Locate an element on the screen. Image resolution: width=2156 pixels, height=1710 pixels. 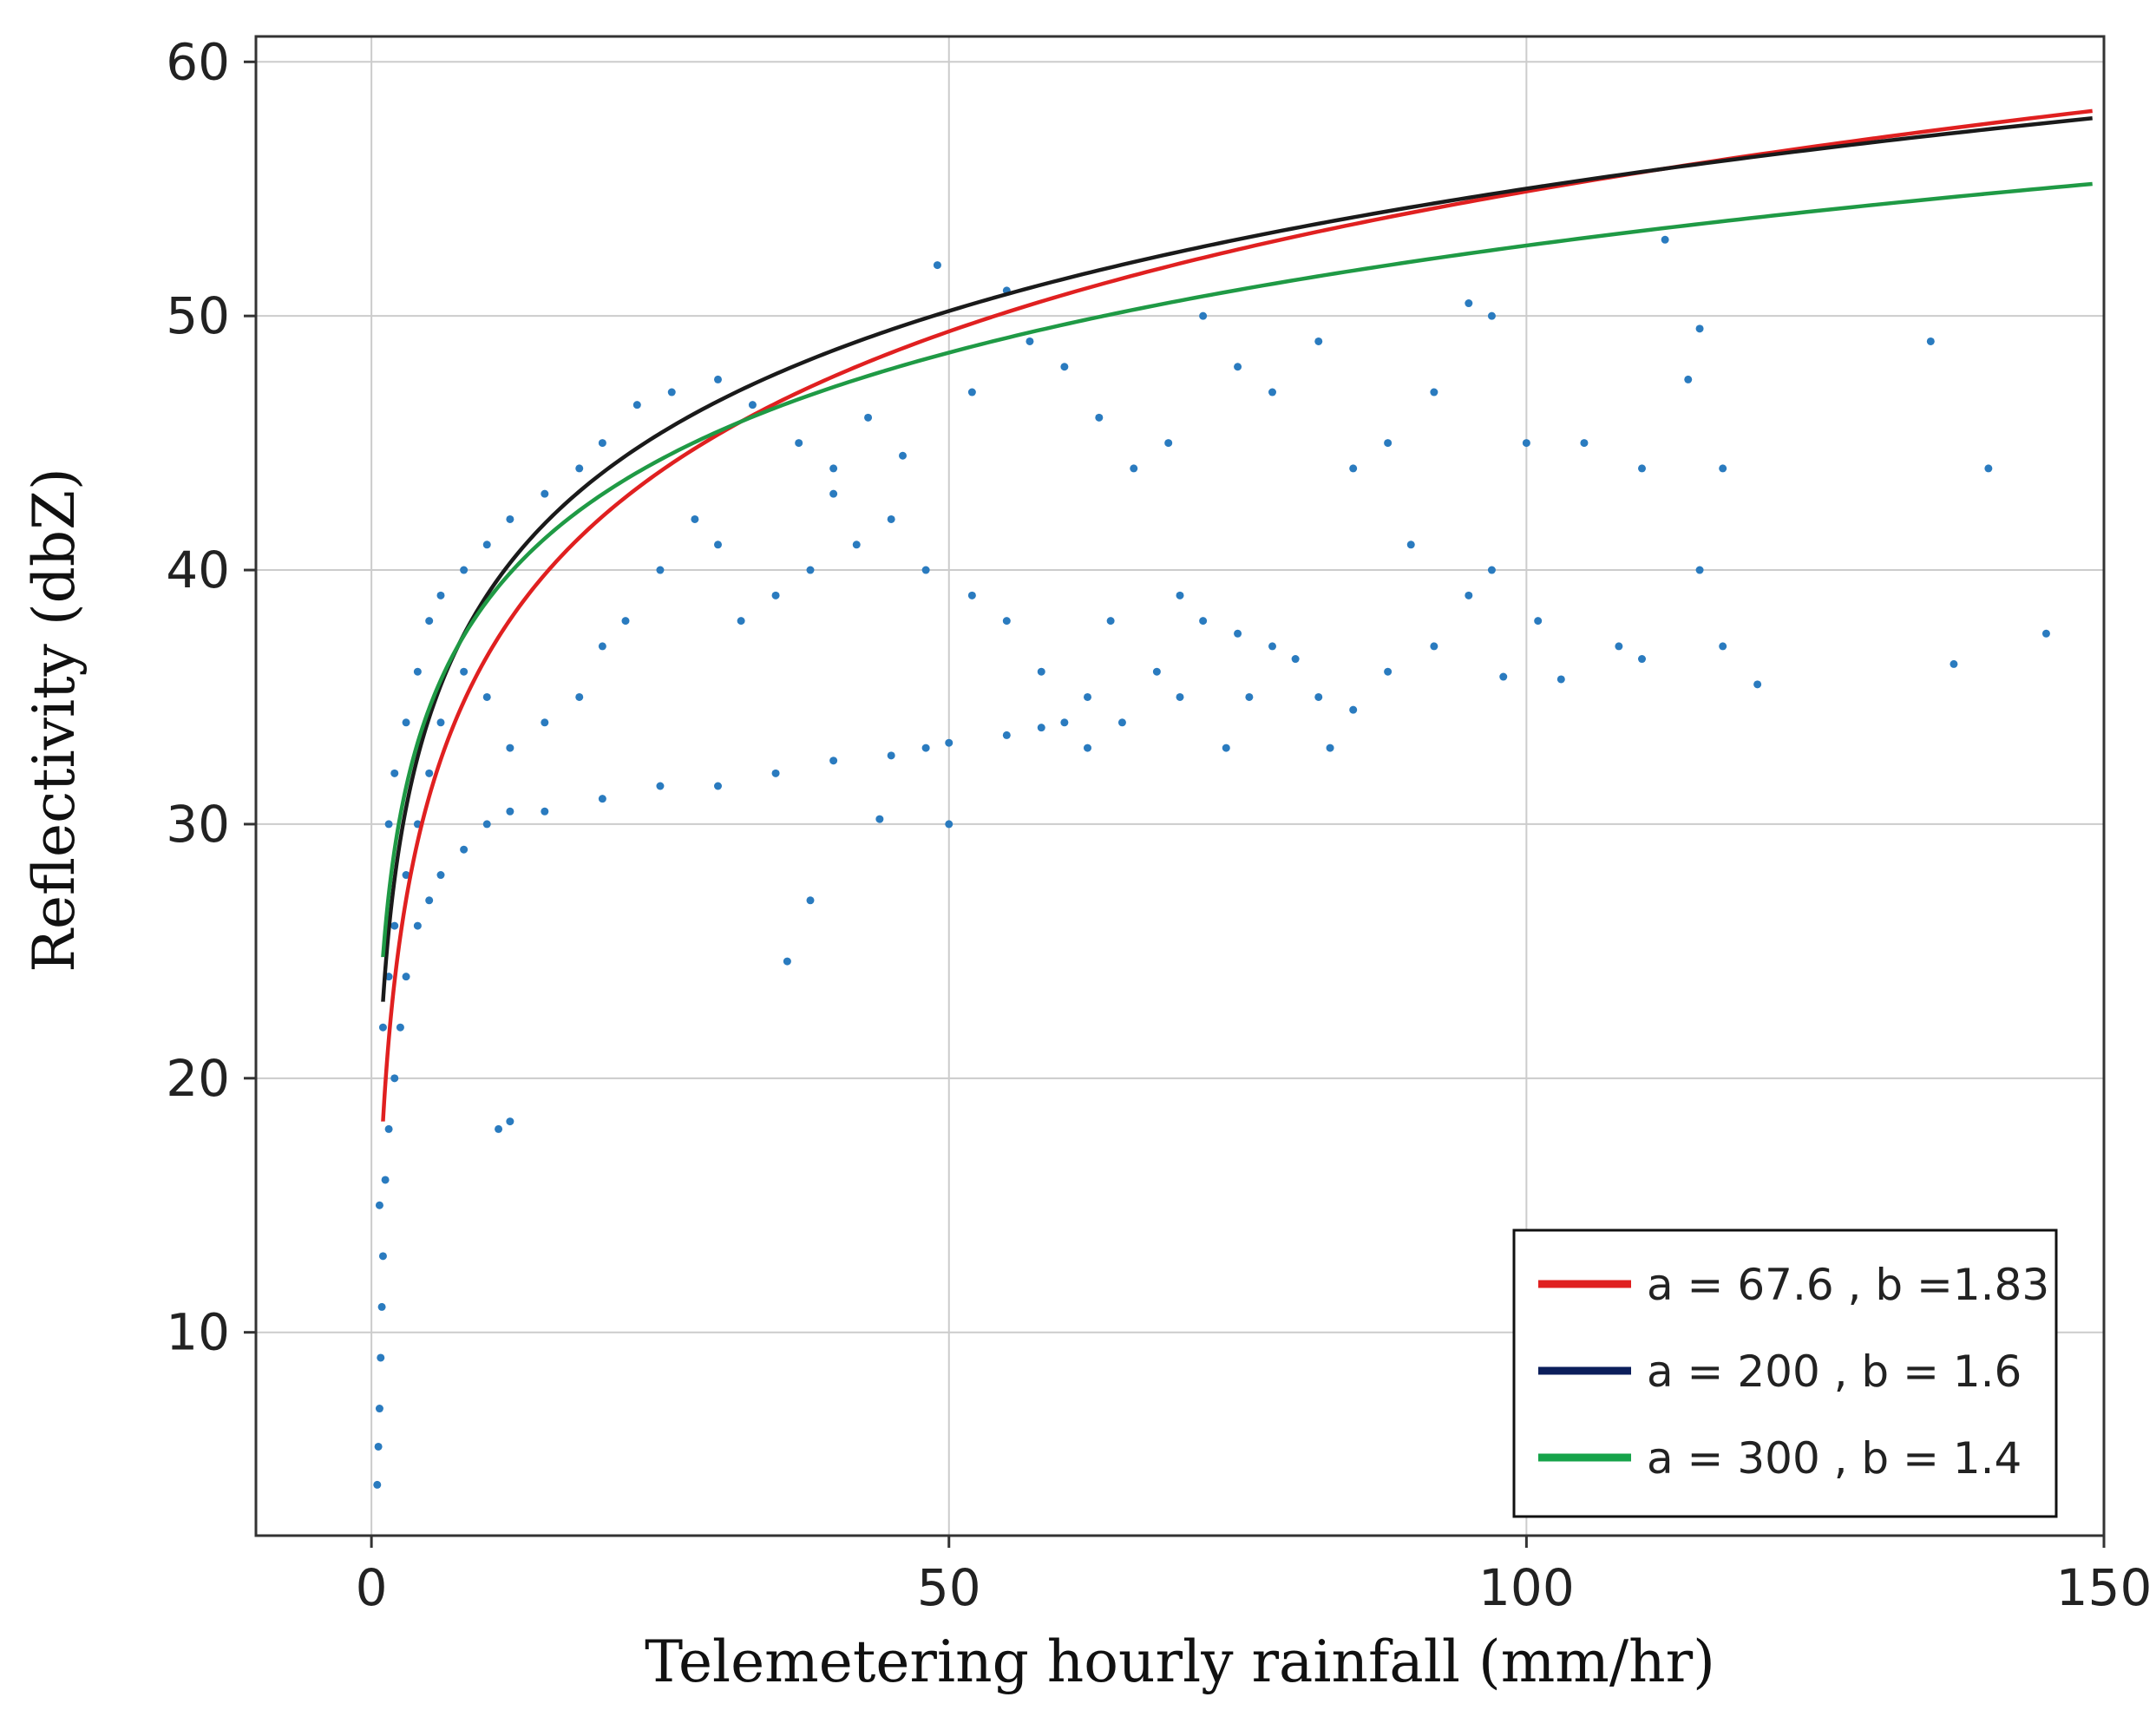
y-tick-label: 30 is located at coordinates (198, 824).